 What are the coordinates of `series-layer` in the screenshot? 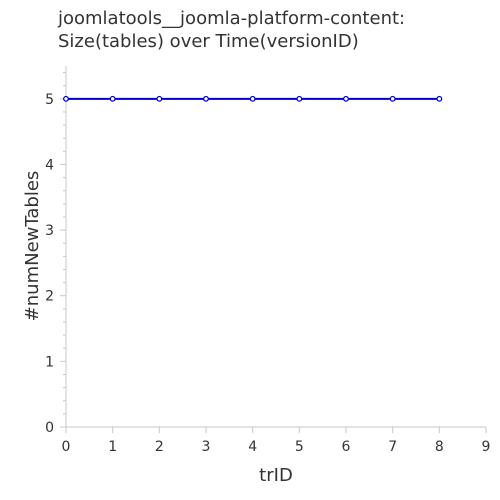 It's located at (253, 99).